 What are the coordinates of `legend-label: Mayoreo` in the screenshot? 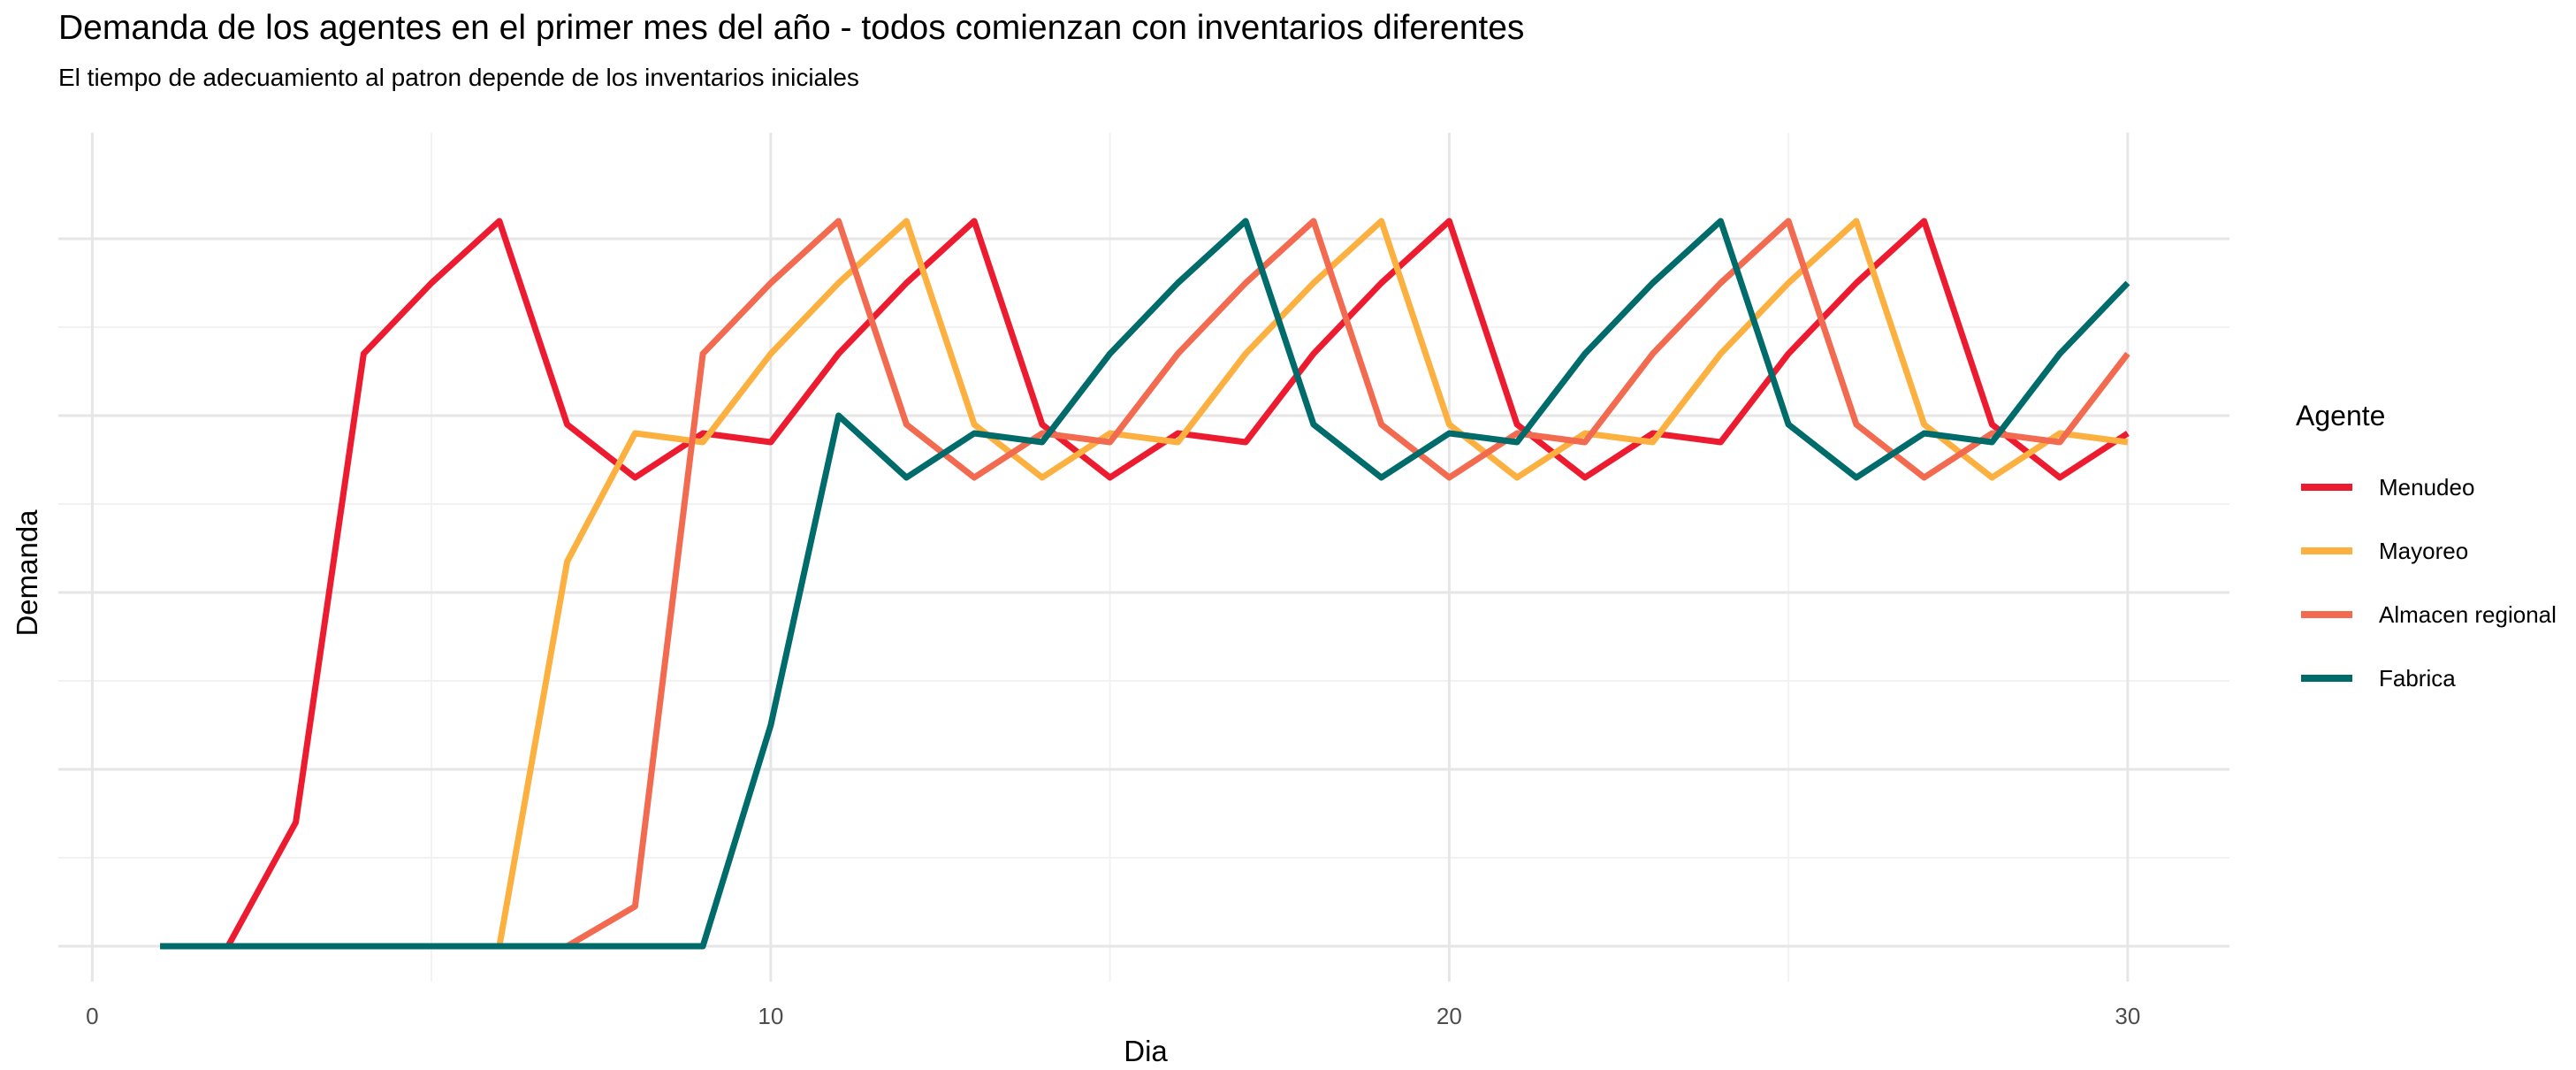 It's located at (2424, 550).